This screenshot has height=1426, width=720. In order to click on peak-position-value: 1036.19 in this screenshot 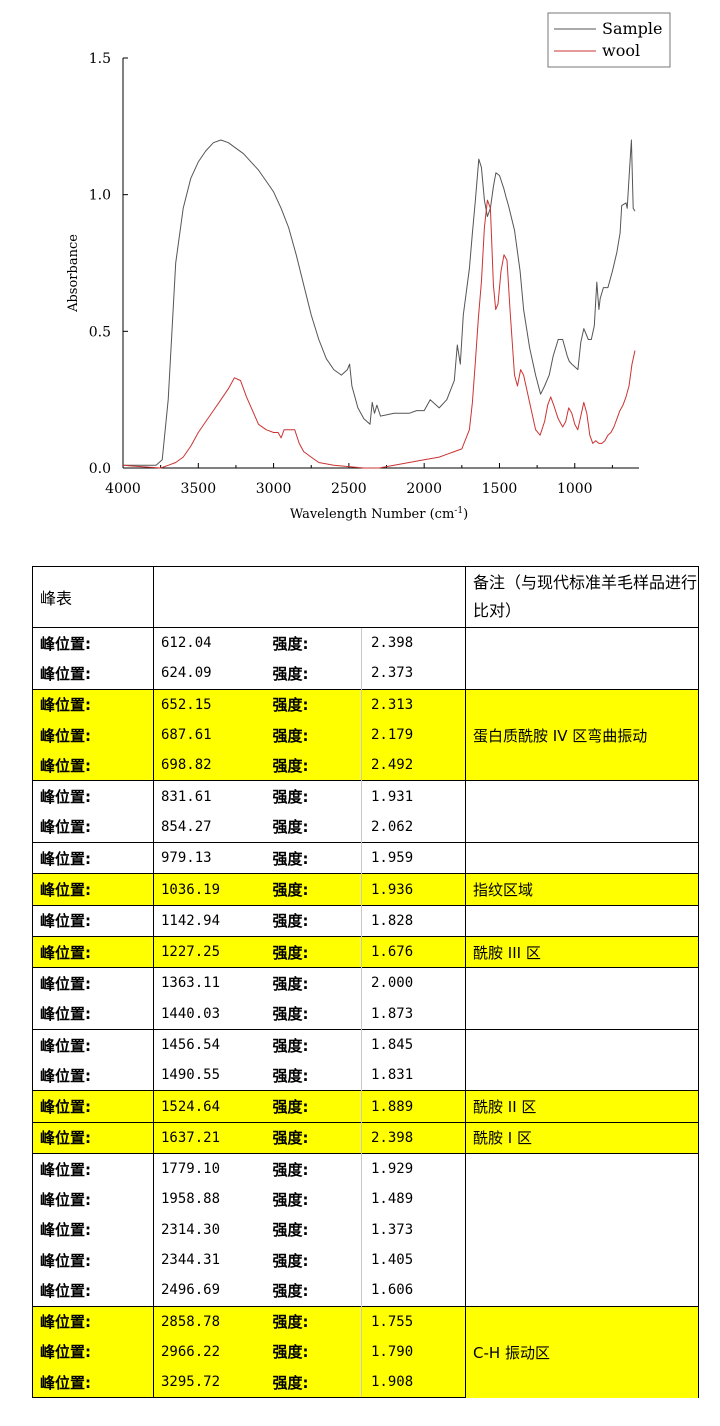, I will do `click(209, 889)`.